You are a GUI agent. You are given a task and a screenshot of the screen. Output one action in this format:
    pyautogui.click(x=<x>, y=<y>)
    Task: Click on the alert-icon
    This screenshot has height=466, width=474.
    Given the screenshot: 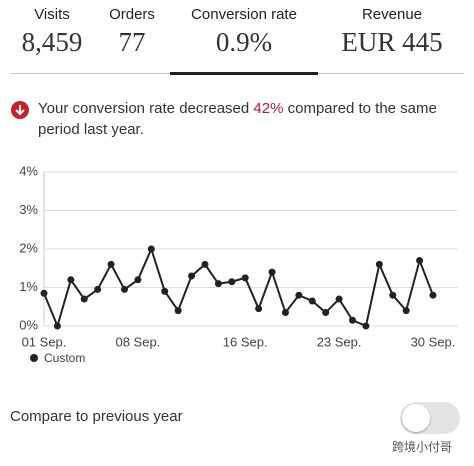 What is the action you would take?
    pyautogui.click(x=20, y=110)
    